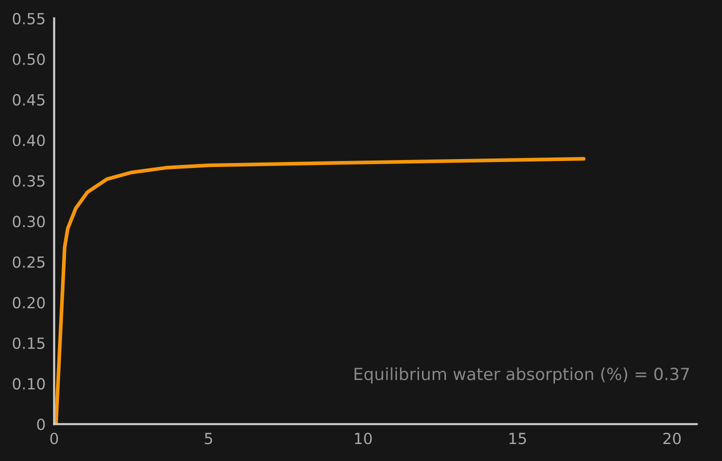 The width and height of the screenshot is (722, 461). What do you see at coordinates (28, 59) in the screenshot?
I see `y-tick-label: 0.50` at bounding box center [28, 59].